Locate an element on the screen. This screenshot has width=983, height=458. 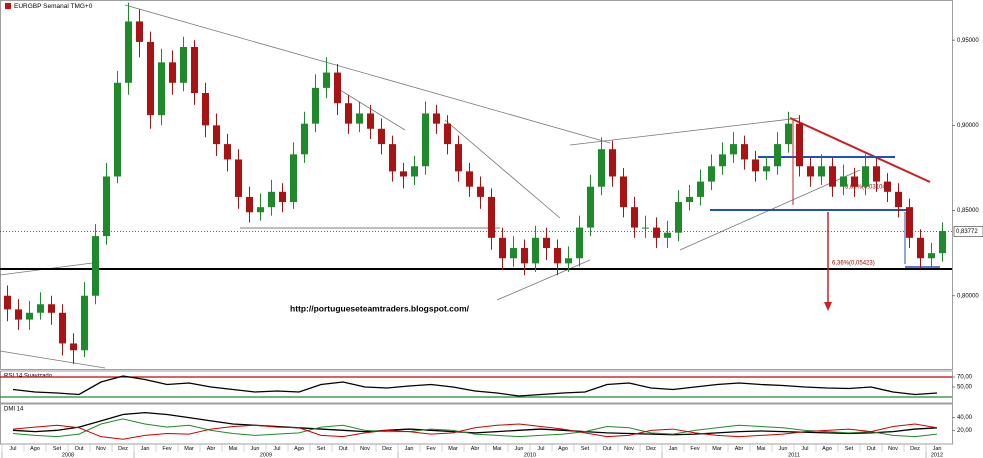
y-tick-label: 0,80000 is located at coordinates (968, 296).